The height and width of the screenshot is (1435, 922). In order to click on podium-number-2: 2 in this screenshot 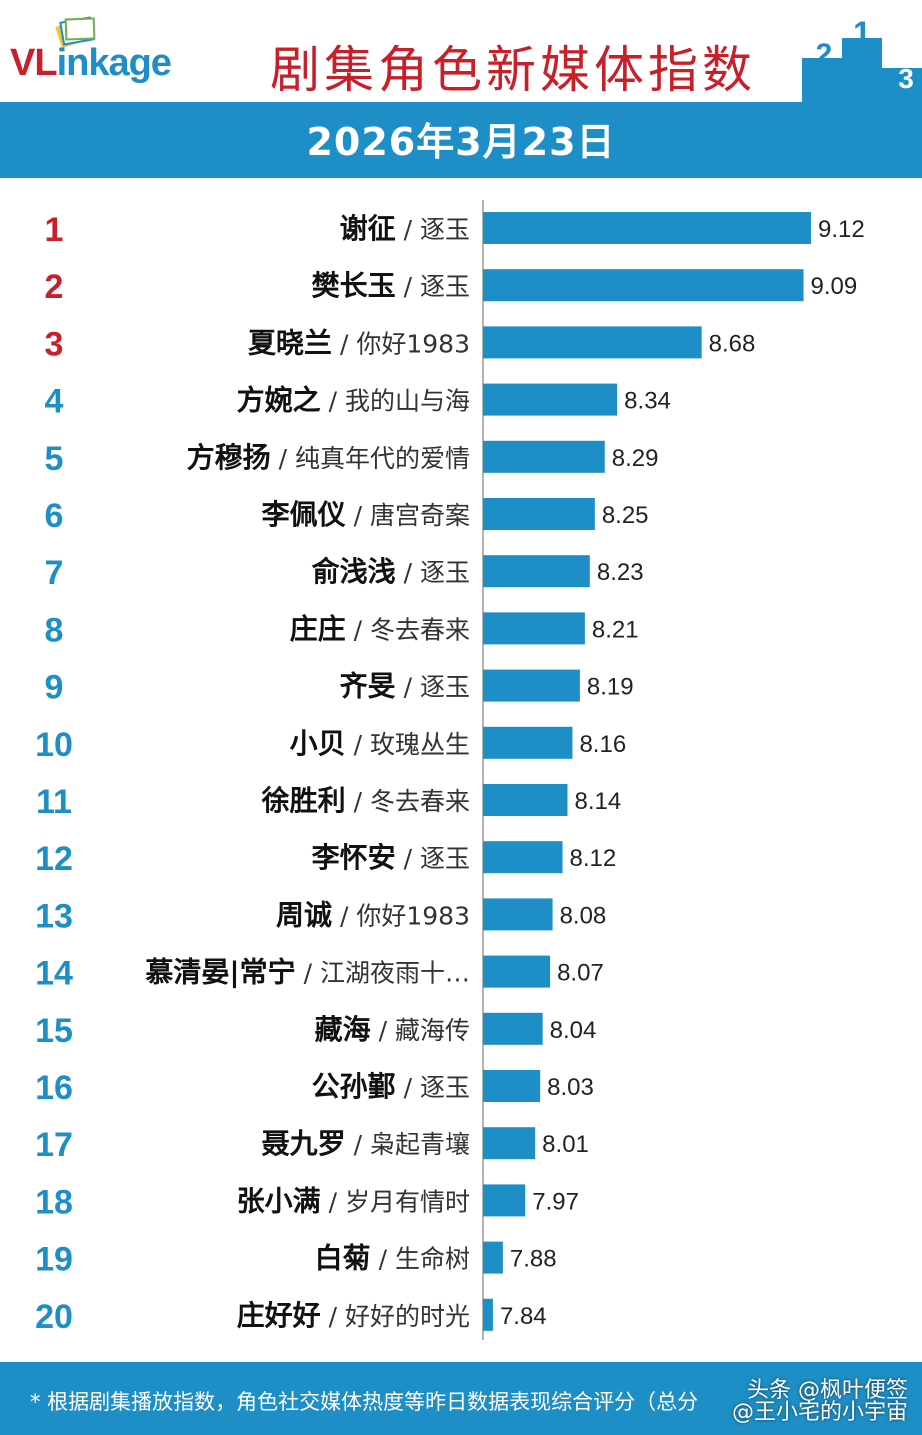, I will do `click(824, 54)`.